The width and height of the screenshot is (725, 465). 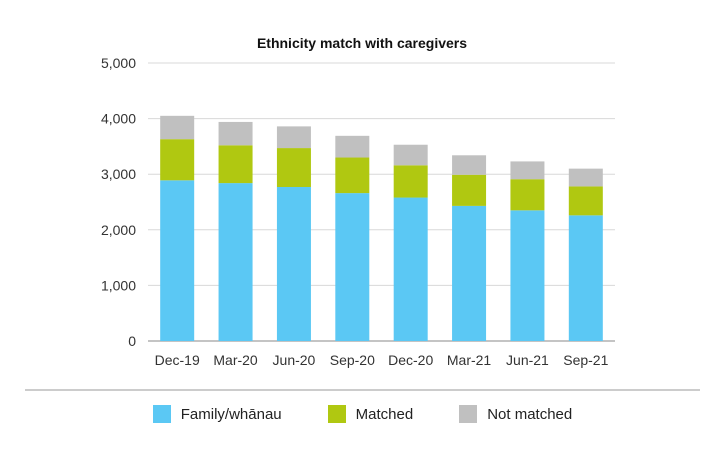 What do you see at coordinates (294, 360) in the screenshot?
I see `x-tick-label: Jun-20` at bounding box center [294, 360].